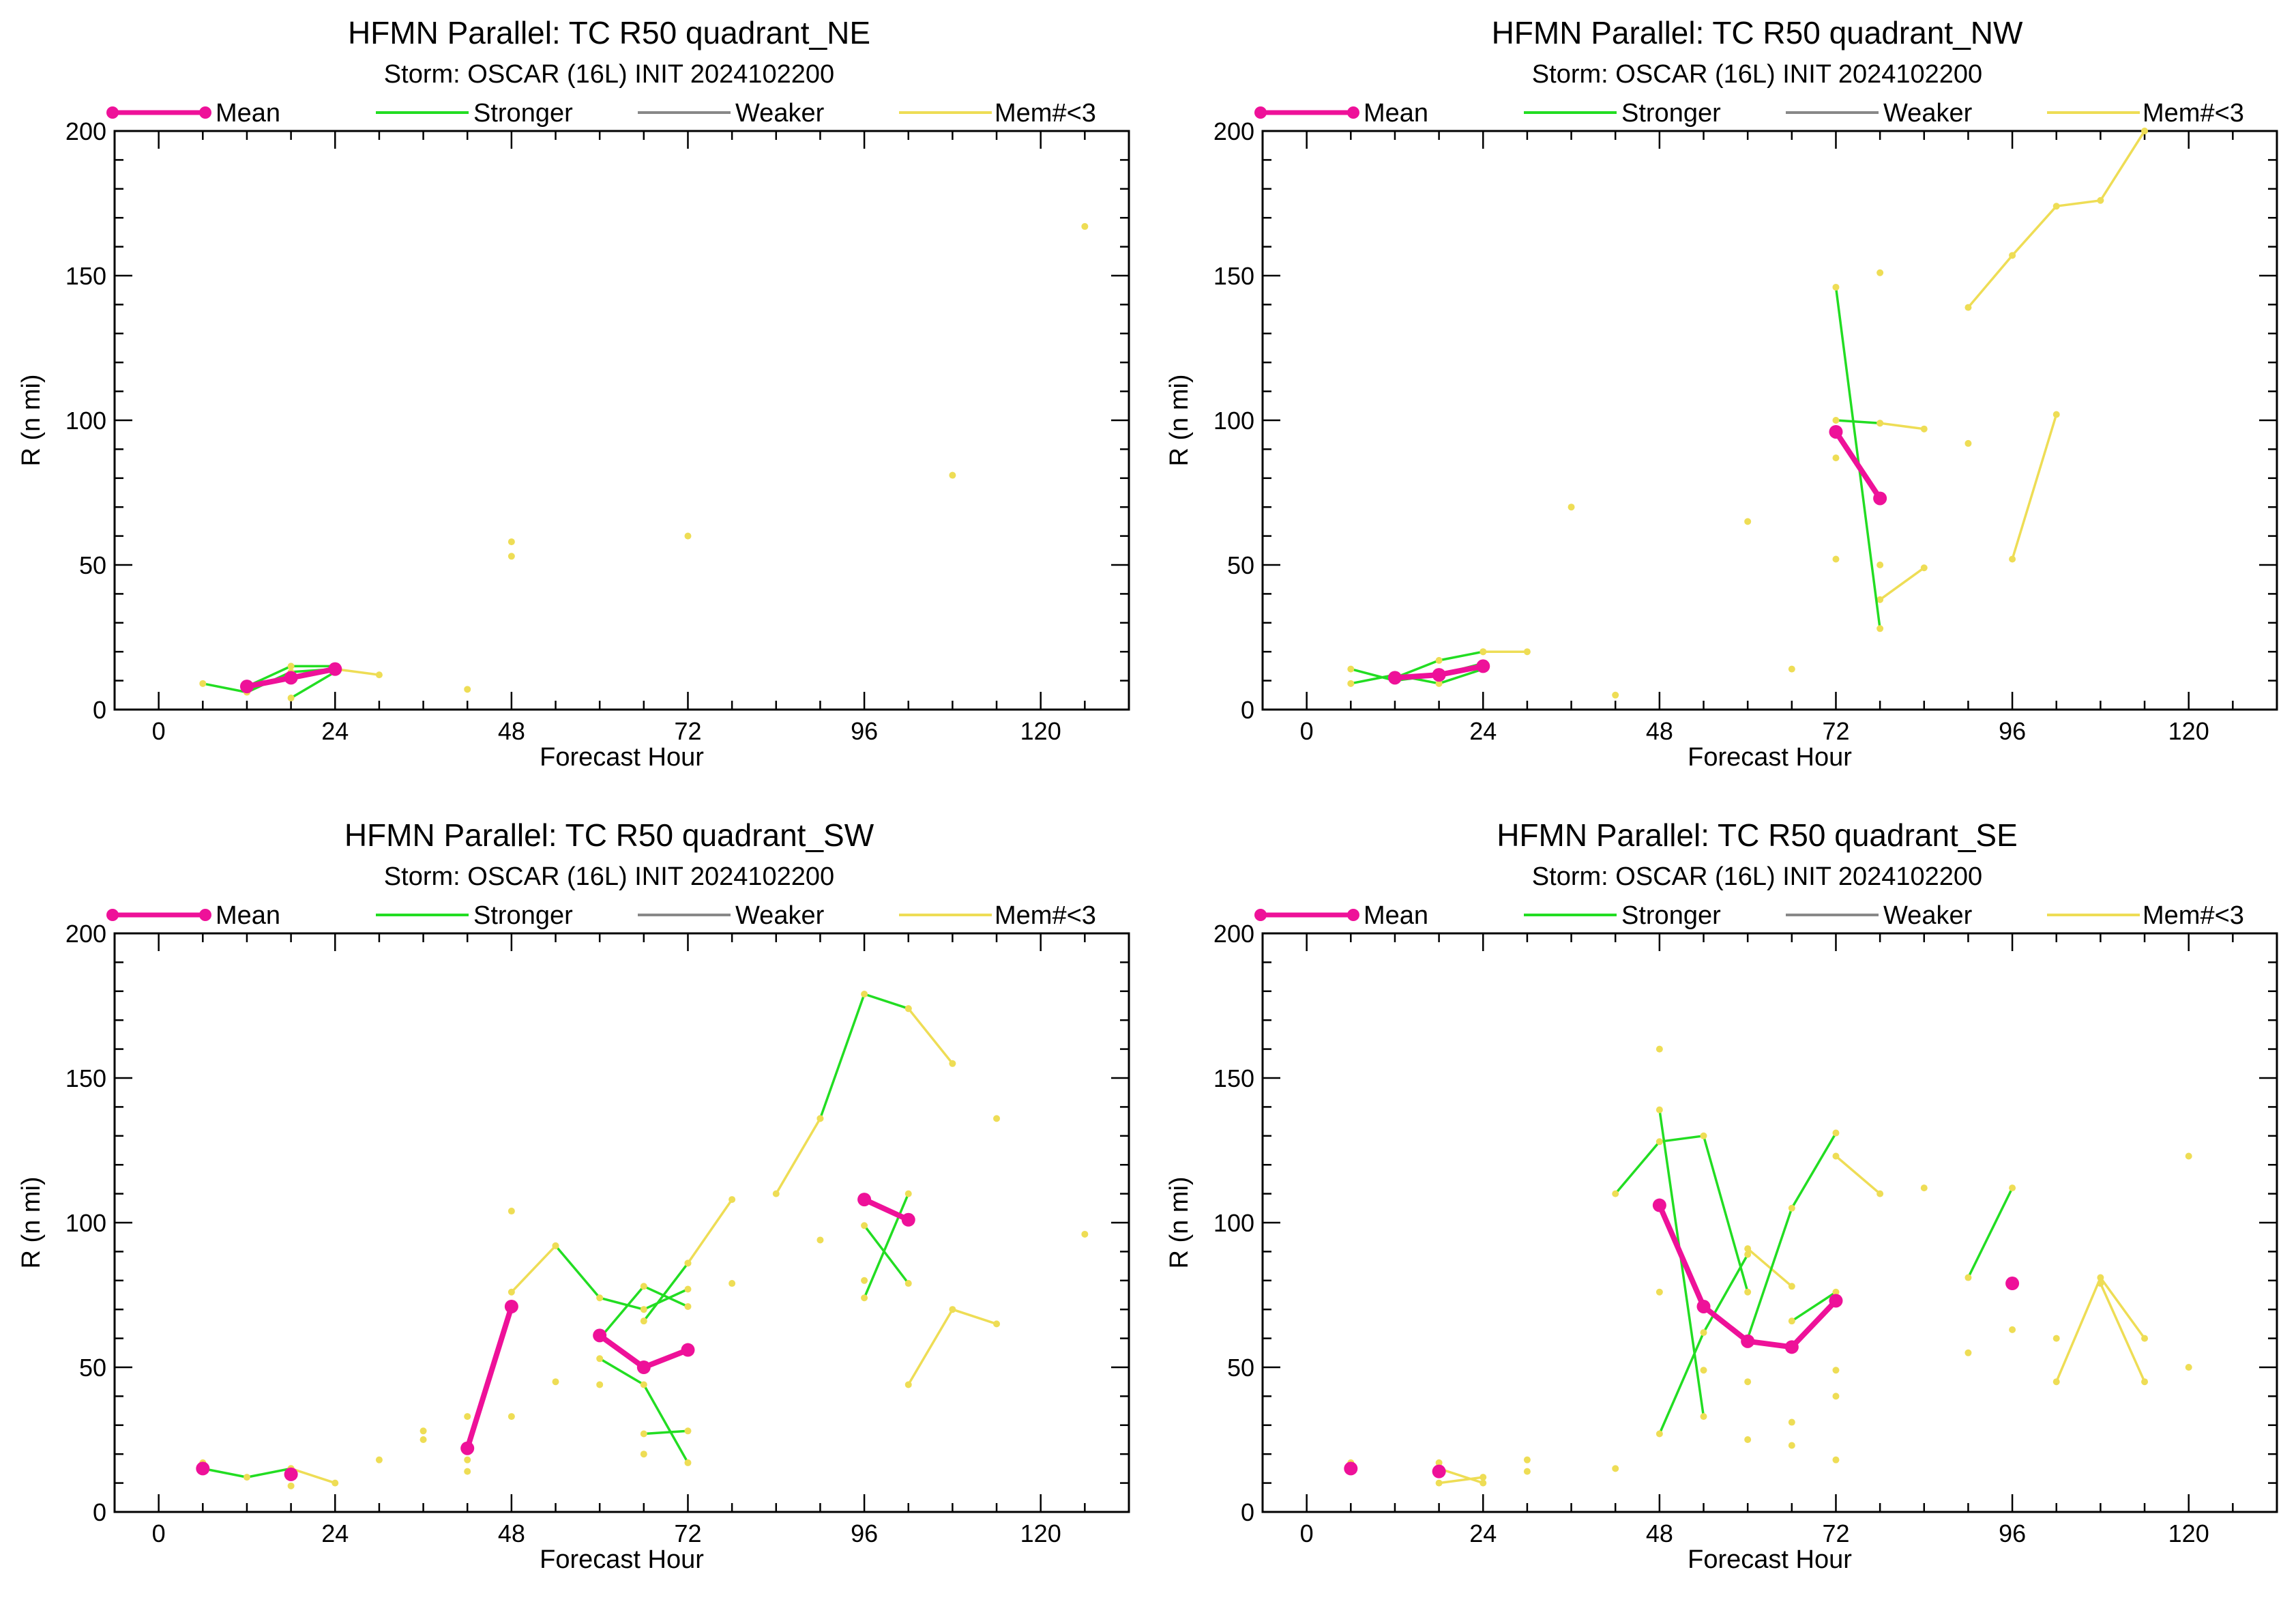 This screenshot has width=2296, height=1602. I want to click on y-tick-label: 100, so click(86, 1223).